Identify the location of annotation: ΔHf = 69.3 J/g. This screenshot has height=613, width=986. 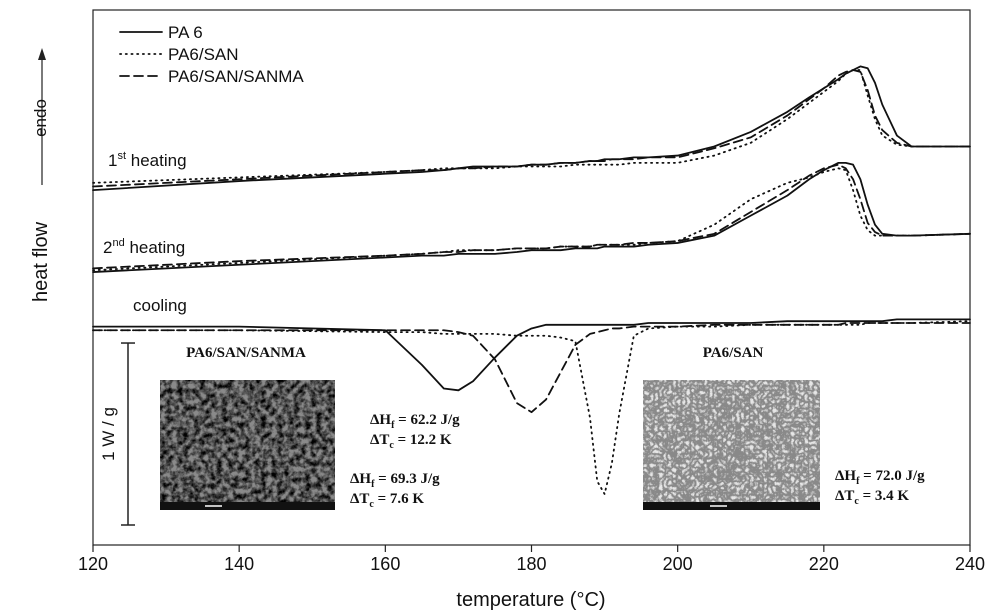
(395, 480).